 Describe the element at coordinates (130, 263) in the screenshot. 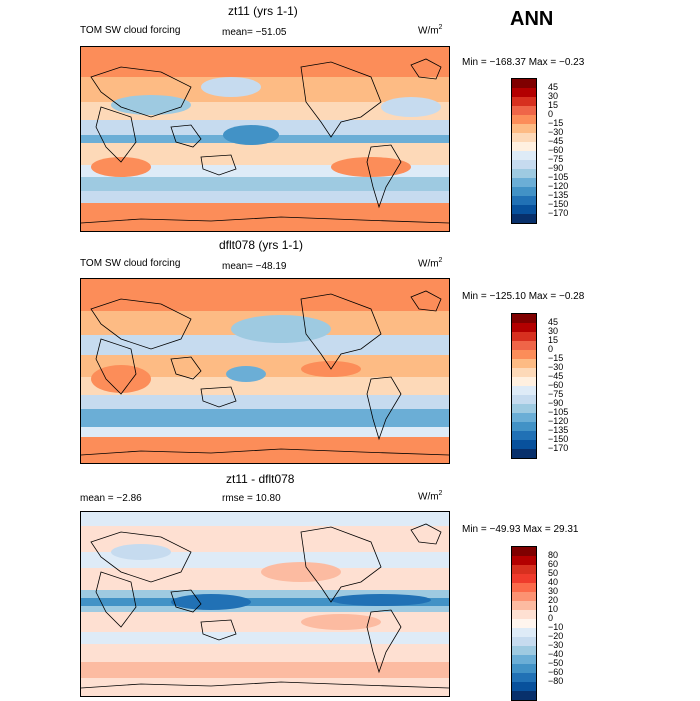

I see `panel-2-variable: TOM SW cloud forcing` at that location.